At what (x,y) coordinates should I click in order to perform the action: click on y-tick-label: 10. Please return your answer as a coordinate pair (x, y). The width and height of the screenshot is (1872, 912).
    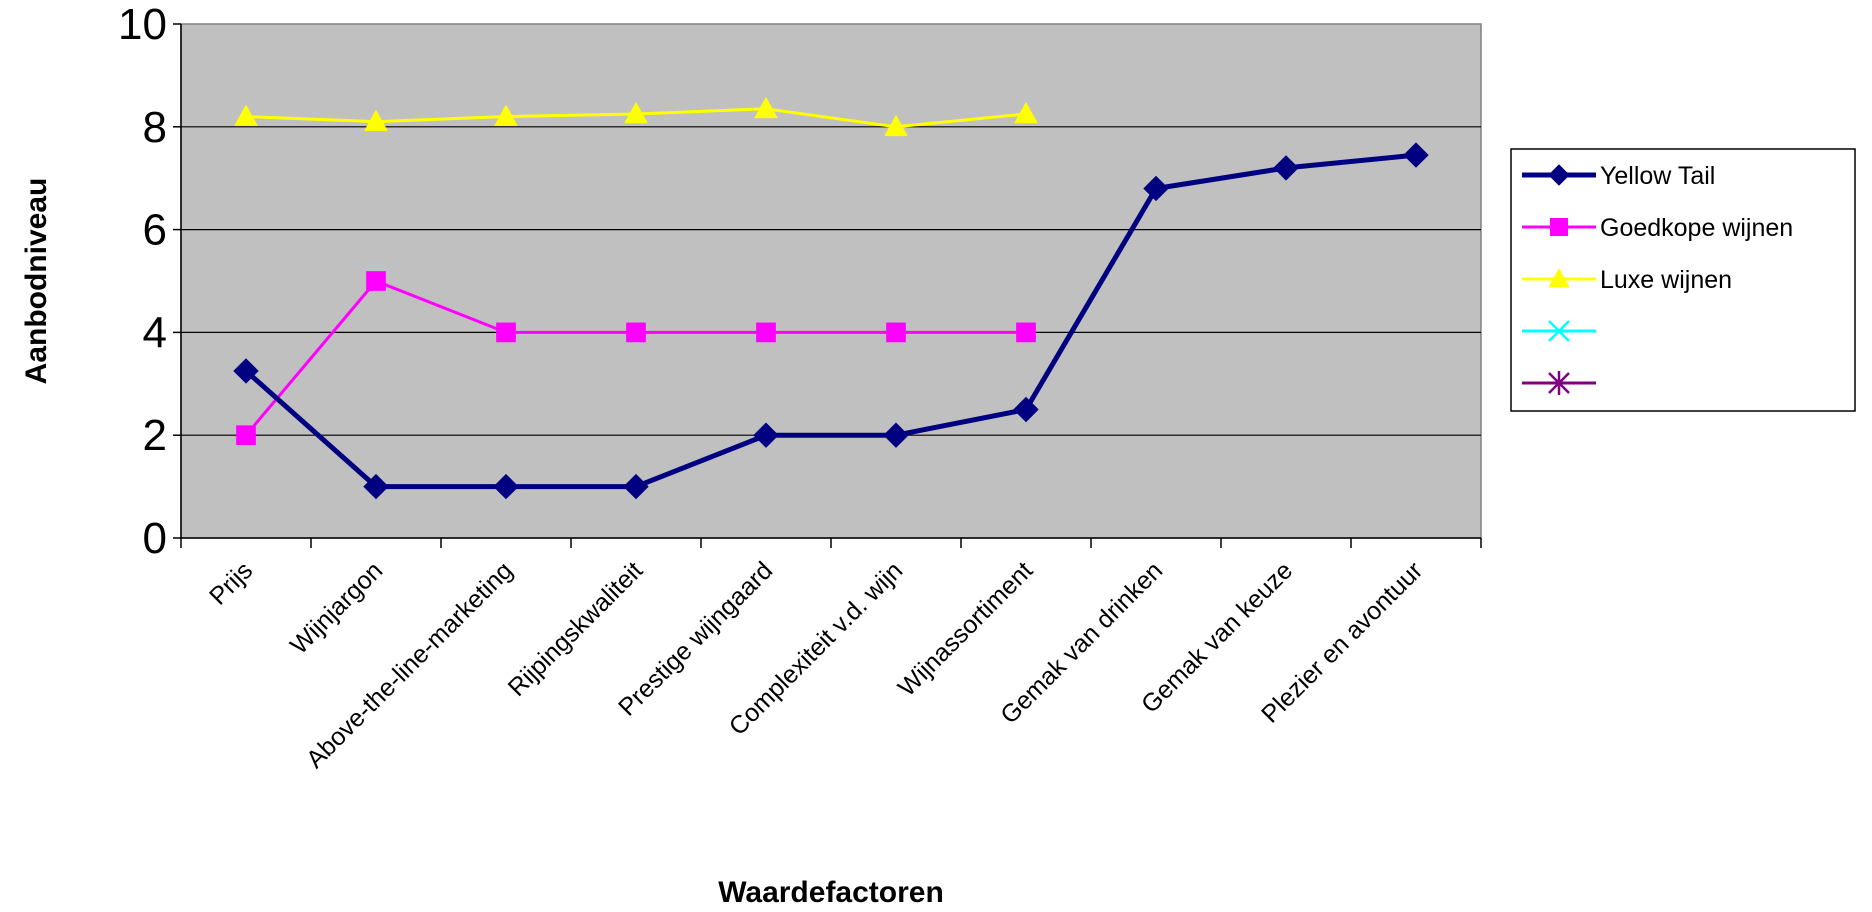
    Looking at the image, I should click on (142, 24).